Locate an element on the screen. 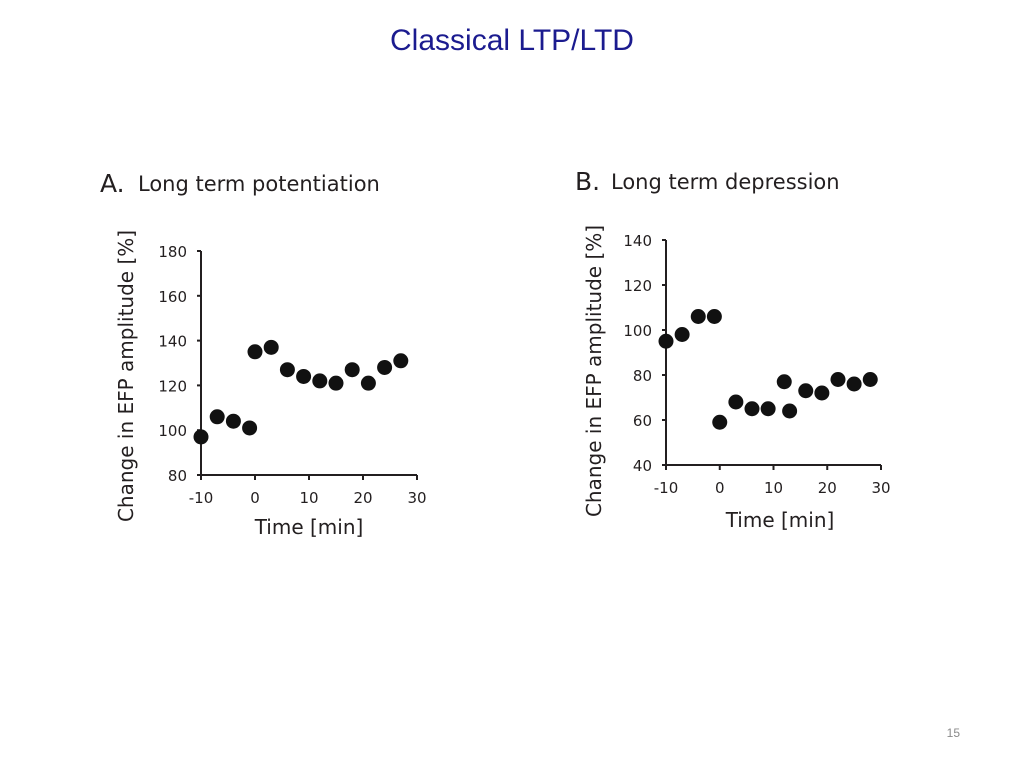  panel-letter: A. is located at coordinates (112, 183).